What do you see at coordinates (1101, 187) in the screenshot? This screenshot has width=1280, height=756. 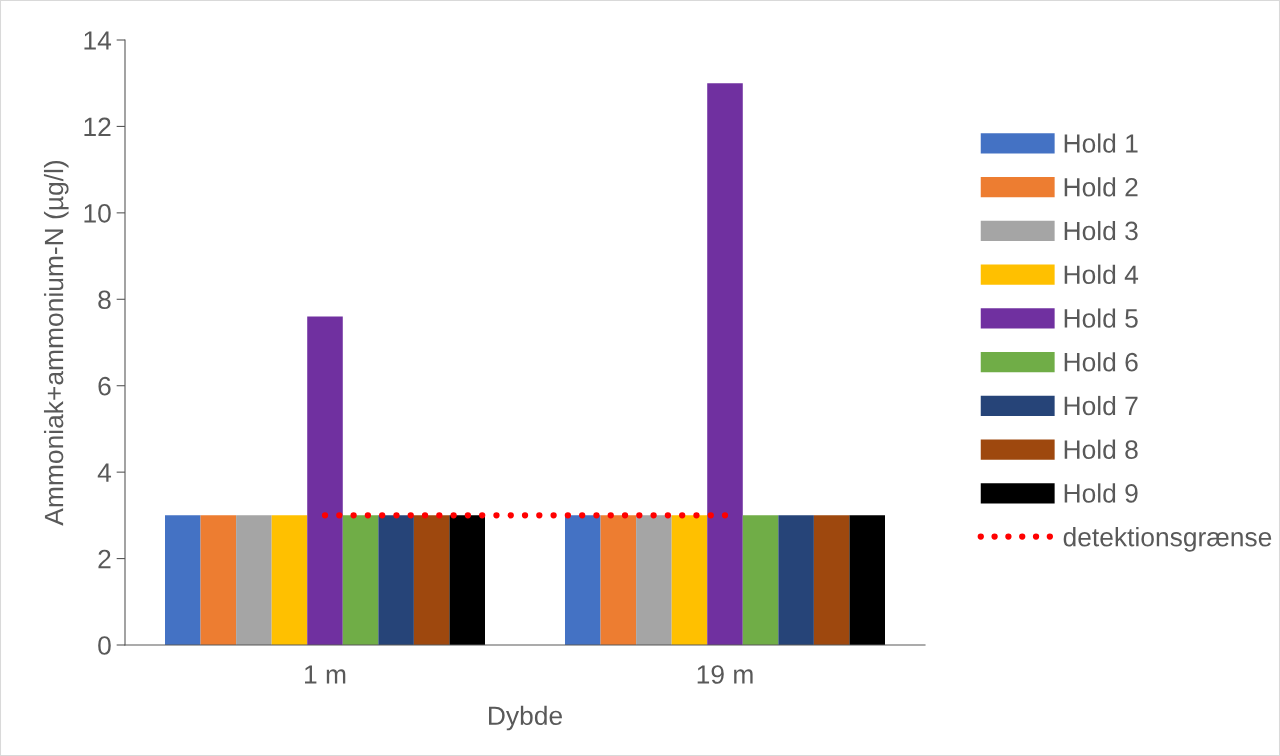 I see `legend-label: Hold 2` at bounding box center [1101, 187].